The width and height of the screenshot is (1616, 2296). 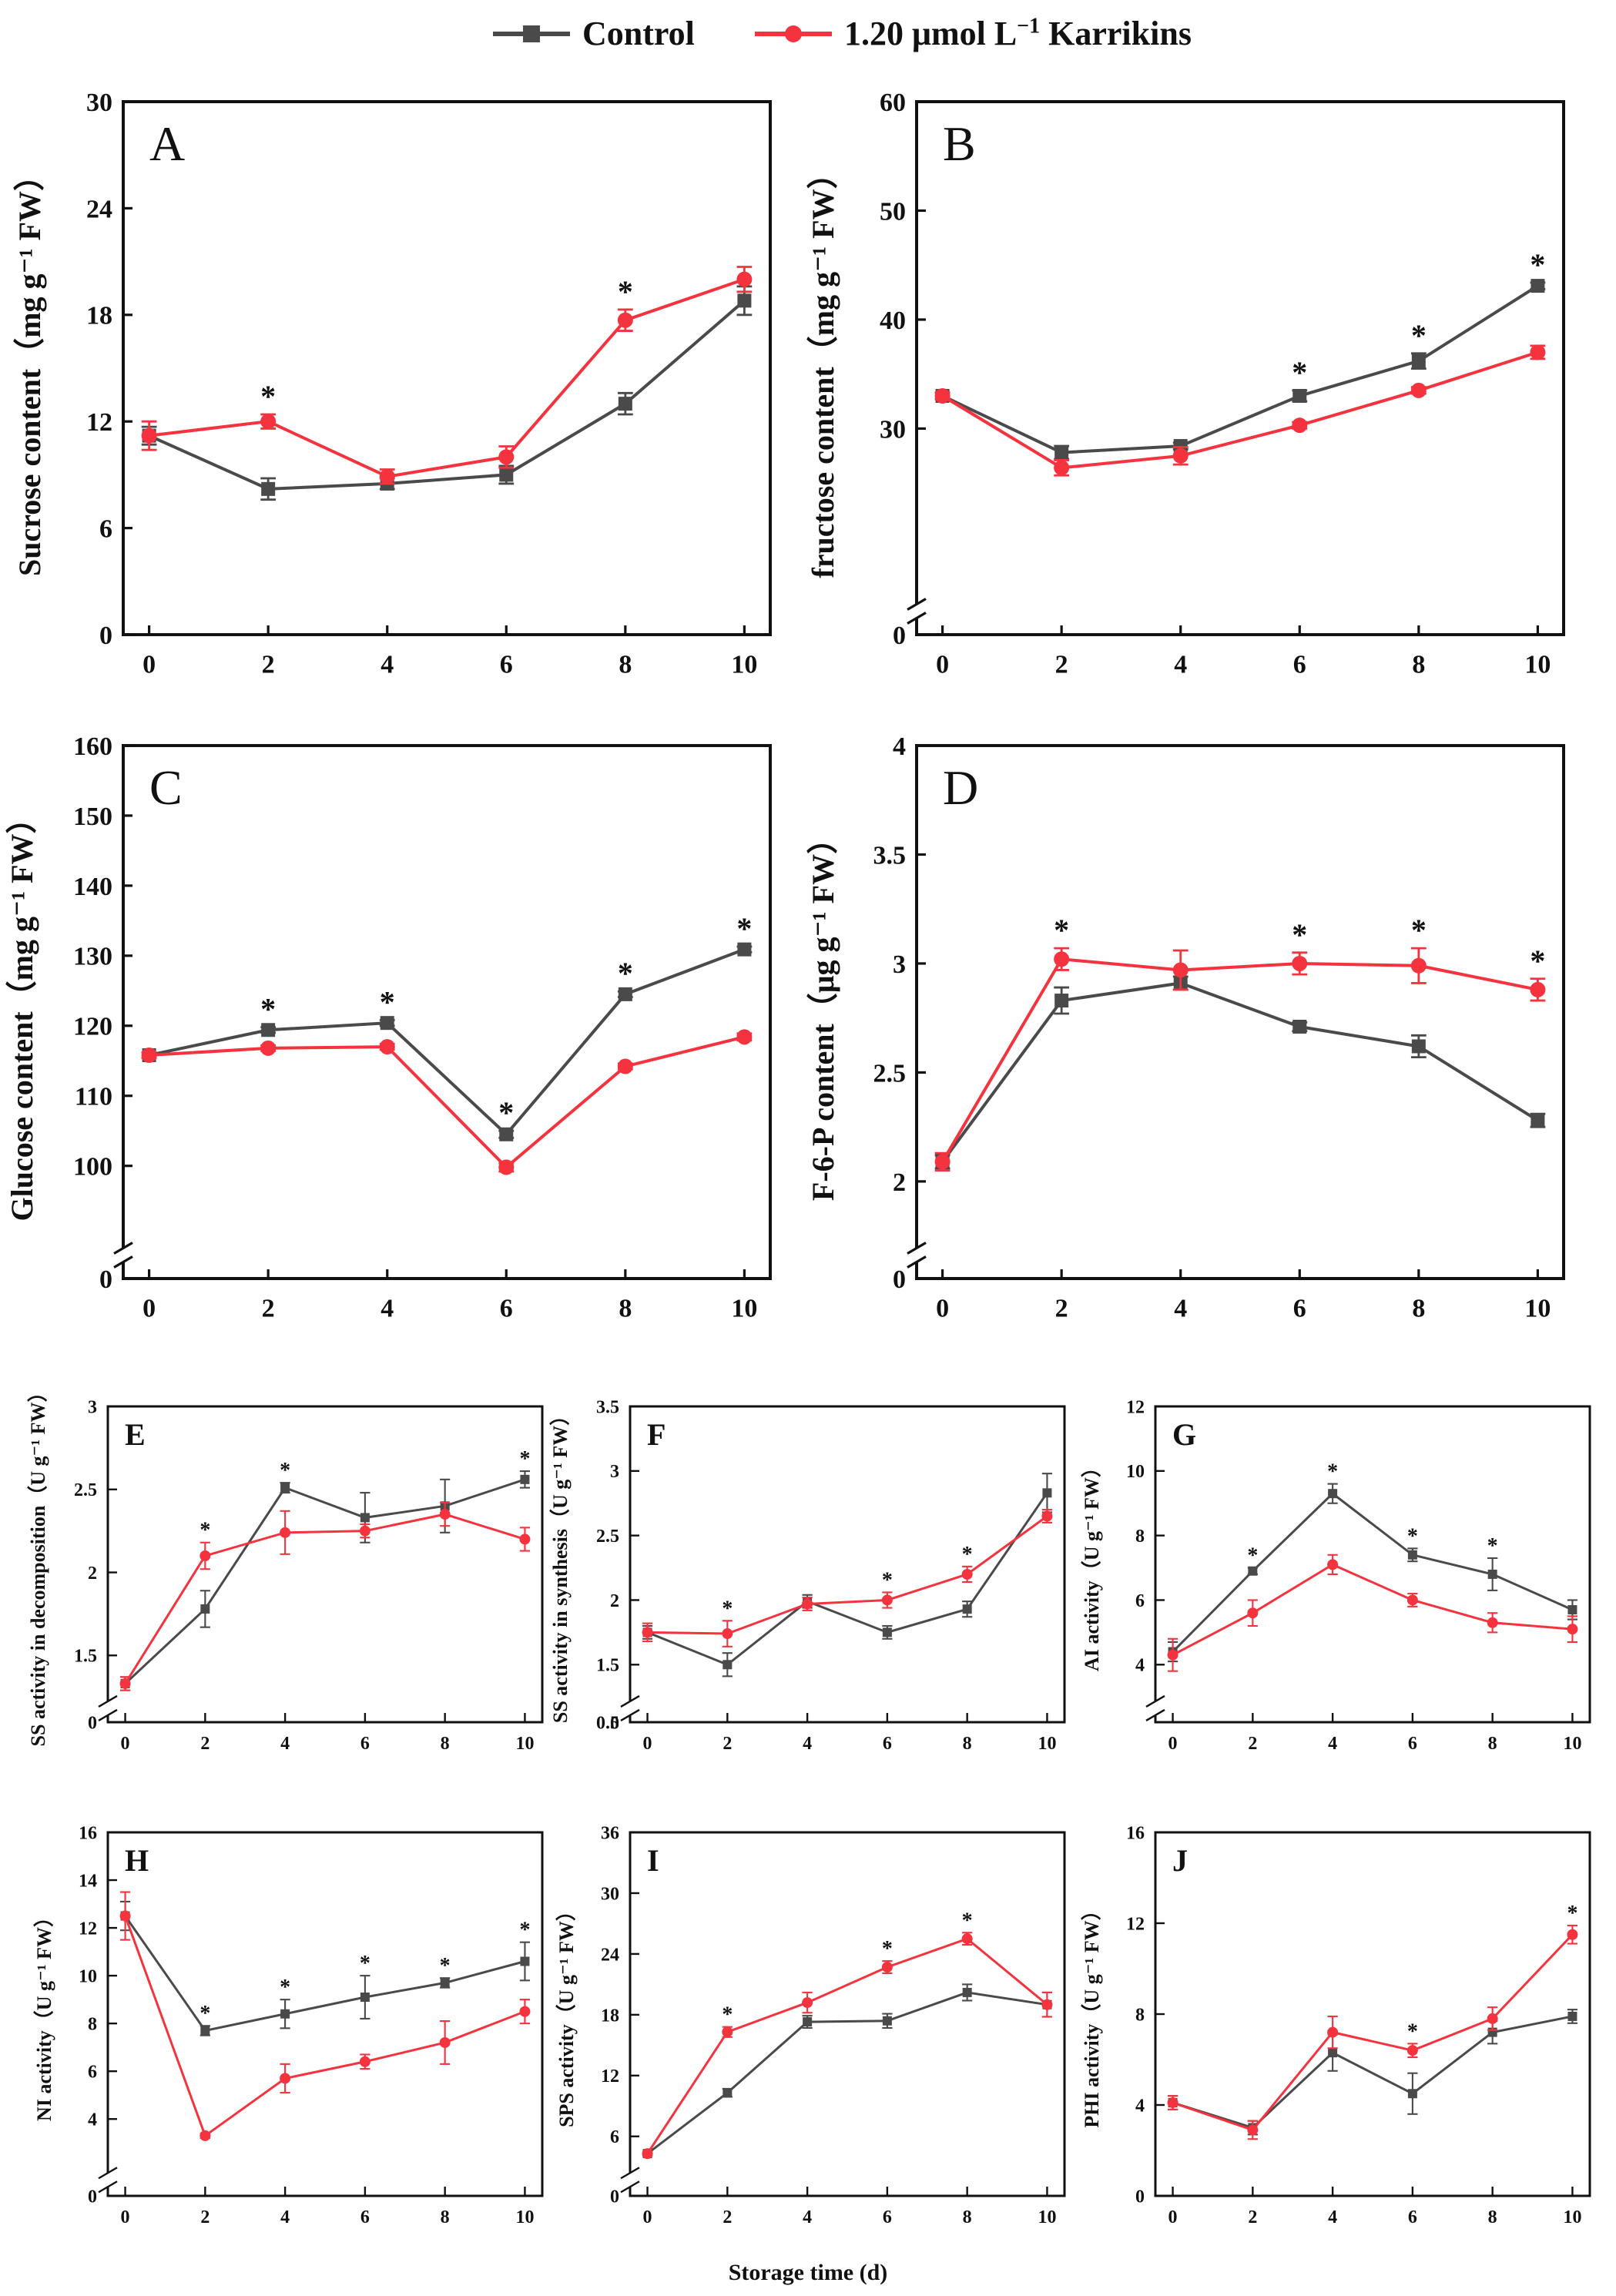 I want to click on y-tick-label: 12, so click(x=88, y=1929).